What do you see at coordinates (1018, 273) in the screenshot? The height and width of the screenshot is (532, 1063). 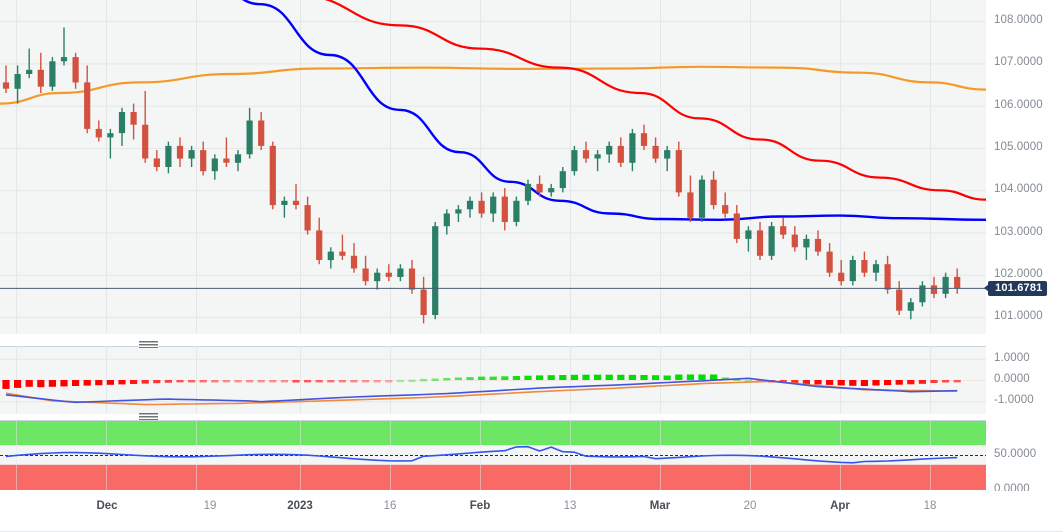 I see `price-axis-label: 102.0000` at bounding box center [1018, 273].